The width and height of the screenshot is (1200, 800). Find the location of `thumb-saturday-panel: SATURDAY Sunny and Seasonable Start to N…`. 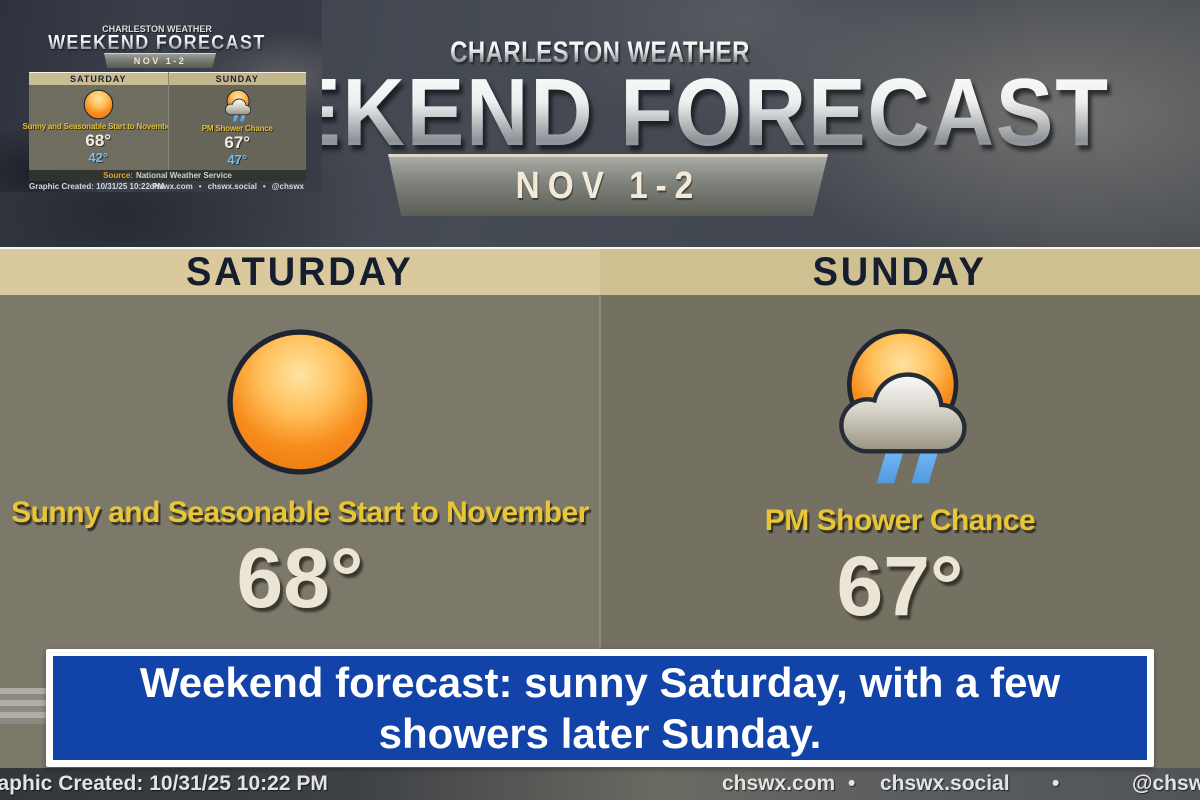

thumb-saturday-panel: SATURDAY Sunny and Seasonable Start to N… is located at coordinates (98, 121).